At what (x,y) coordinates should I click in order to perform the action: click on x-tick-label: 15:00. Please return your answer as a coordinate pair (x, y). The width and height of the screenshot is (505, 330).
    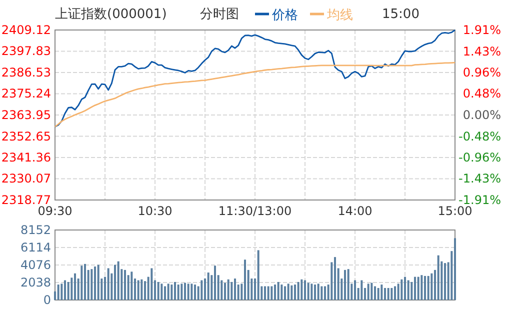
    Looking at the image, I should click on (455, 211).